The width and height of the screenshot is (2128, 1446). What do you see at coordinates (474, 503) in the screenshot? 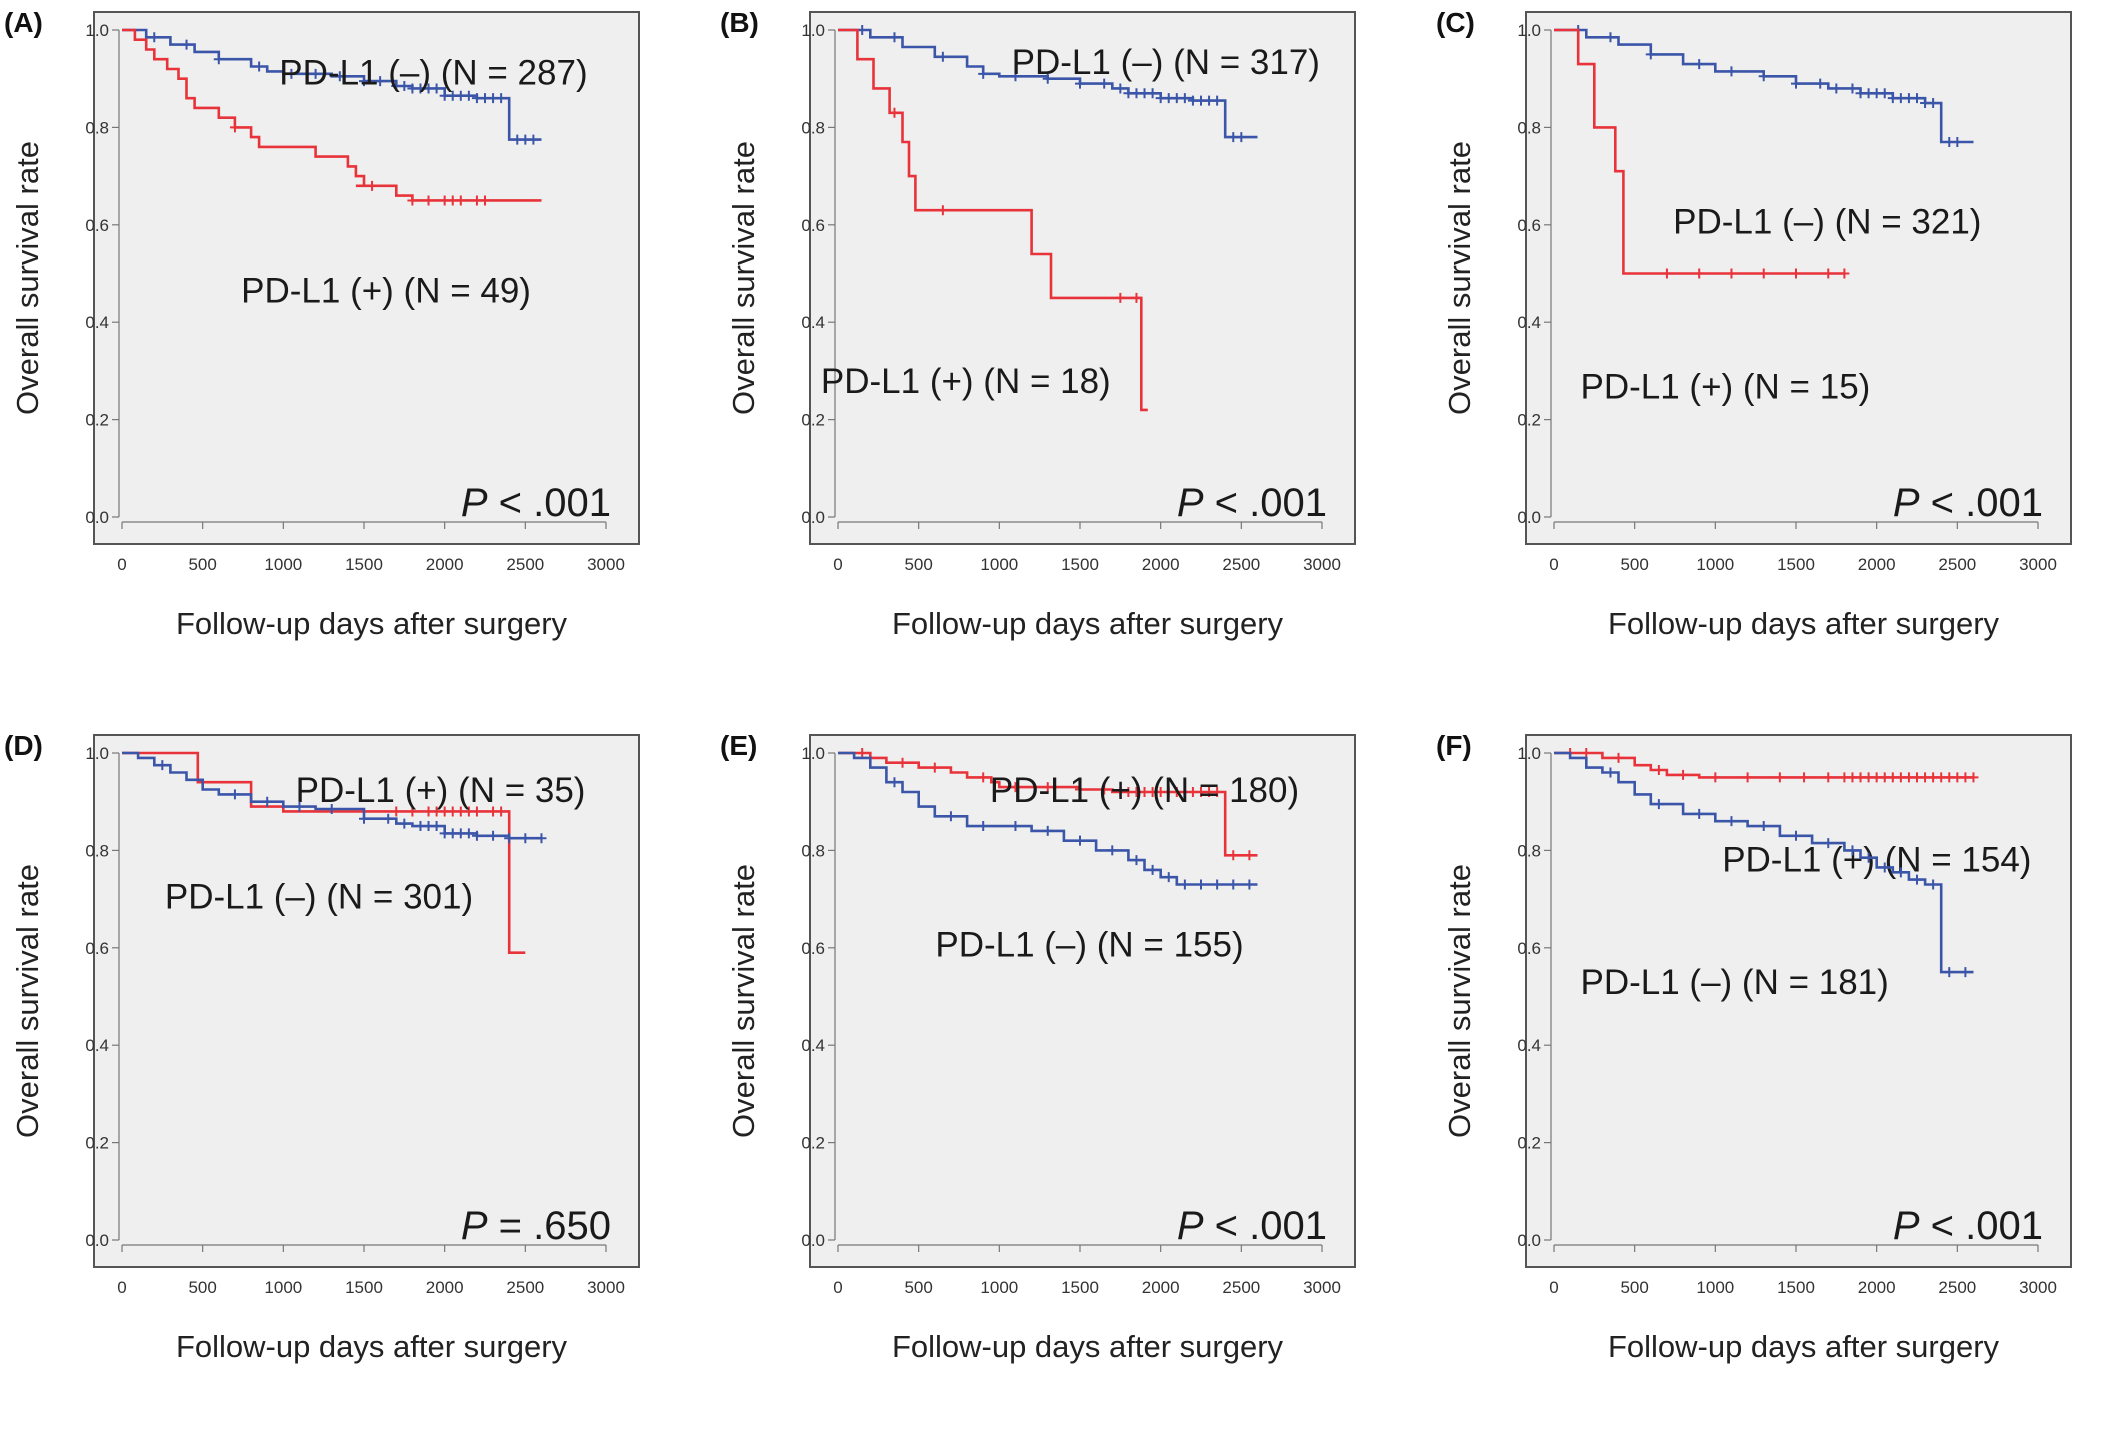
I see `p-value-symbol: P` at bounding box center [474, 503].